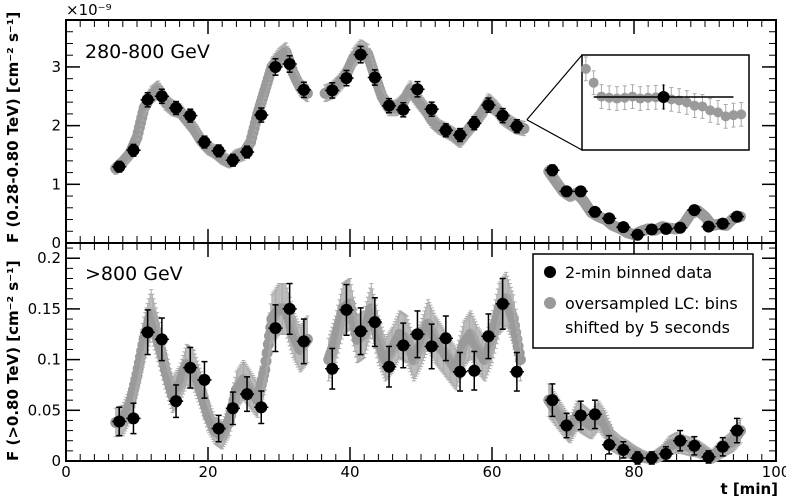 The height and width of the screenshot is (500, 786). Describe the element at coordinates (550, 303) in the screenshot. I see `legend-marker-oversampled` at that location.